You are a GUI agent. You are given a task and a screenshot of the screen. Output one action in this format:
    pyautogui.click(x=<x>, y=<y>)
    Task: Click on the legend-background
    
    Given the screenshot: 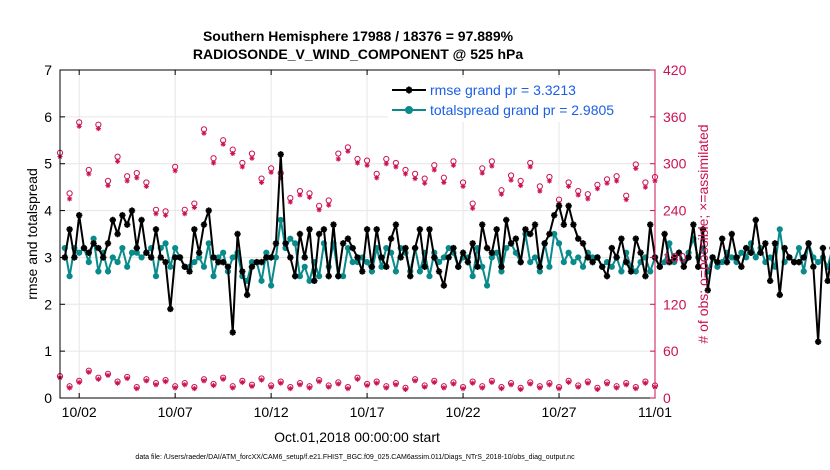 What is the action you would take?
    pyautogui.click(x=519, y=100)
    